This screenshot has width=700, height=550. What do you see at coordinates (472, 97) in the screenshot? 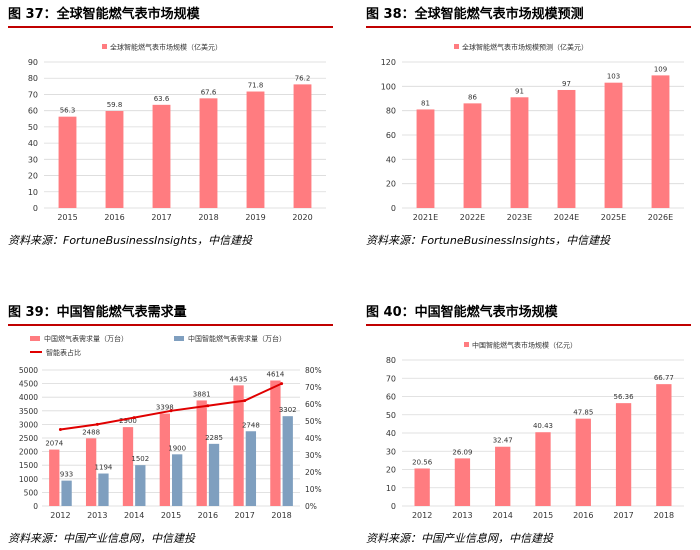
I see `data-label: 86` at bounding box center [472, 97].